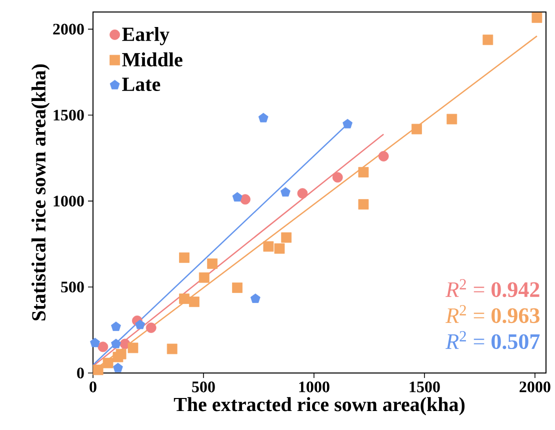 This screenshot has height=430, width=555. Describe the element at coordinates (319, 406) in the screenshot. I see `x-axis-title: The extracted rice sown area(kha)` at that location.